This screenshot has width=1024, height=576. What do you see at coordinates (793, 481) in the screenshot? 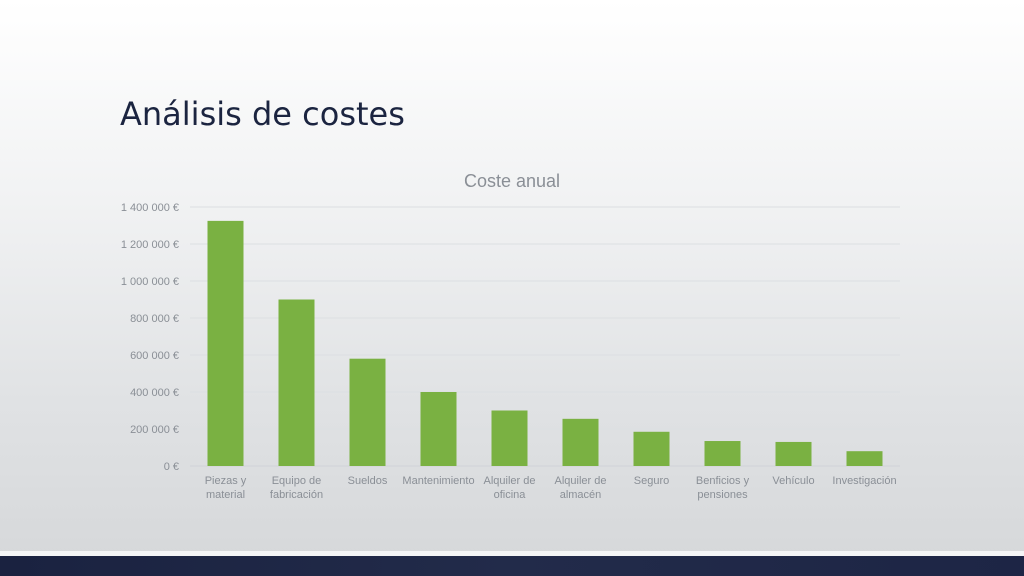
I see `x-tick-label: Vehículo` at bounding box center [793, 481].